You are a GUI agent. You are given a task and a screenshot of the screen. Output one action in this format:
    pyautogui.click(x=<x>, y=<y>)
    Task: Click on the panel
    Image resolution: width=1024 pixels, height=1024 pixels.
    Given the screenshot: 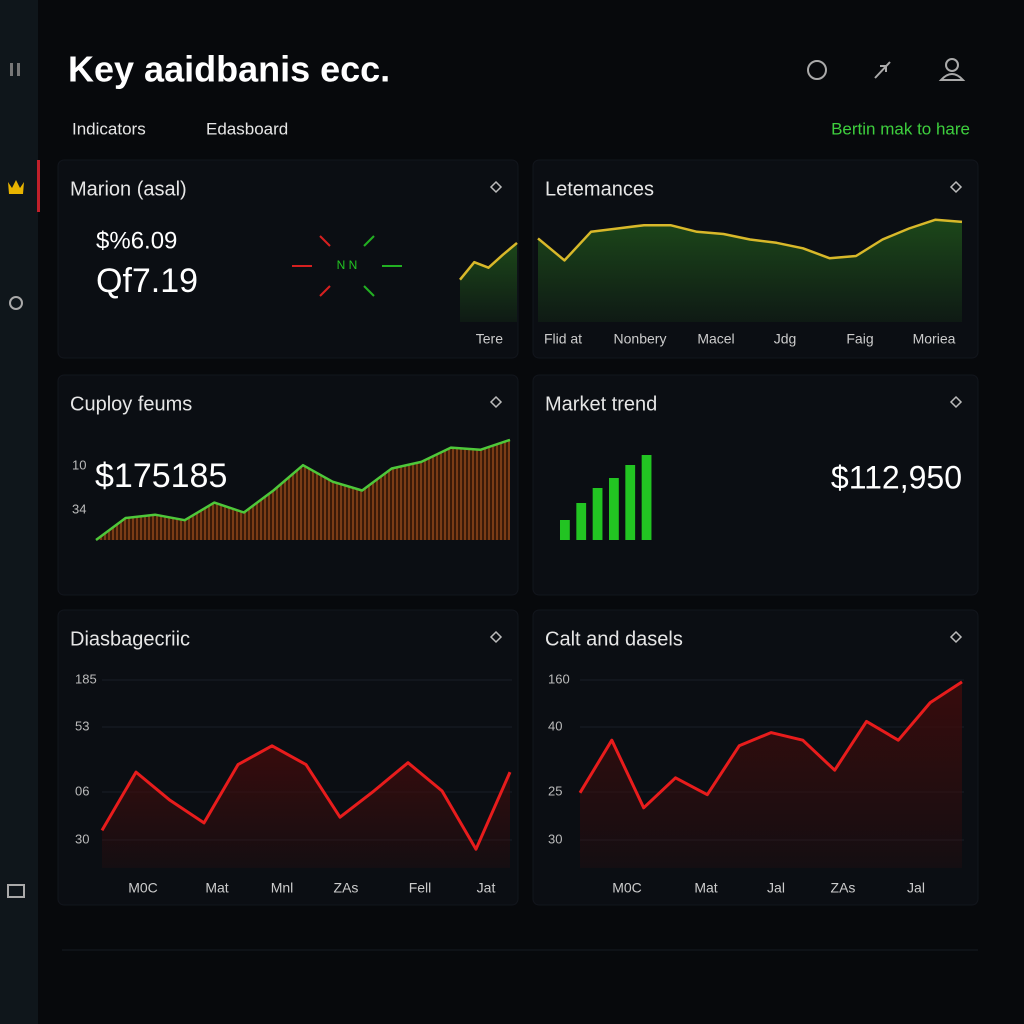 What is the action you would take?
    pyautogui.click(x=288, y=259)
    